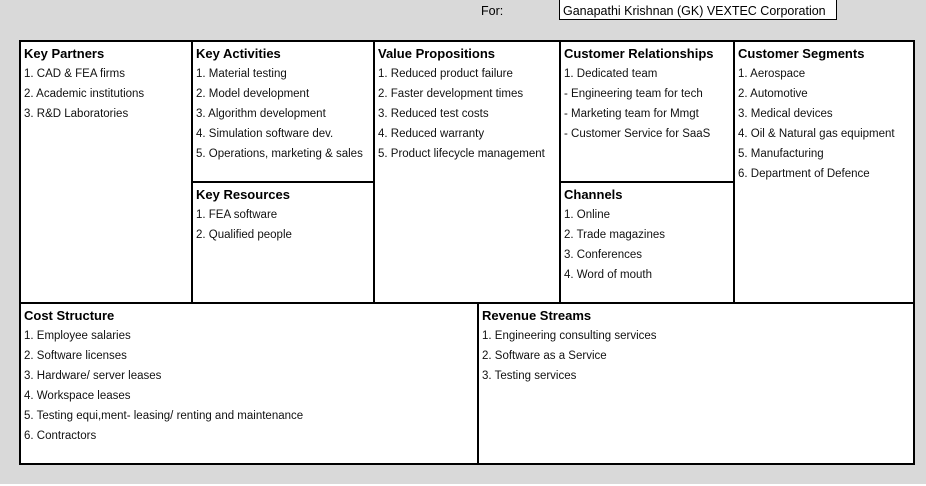 The height and width of the screenshot is (486, 926). I want to click on block-title: Revenue Streams, so click(537, 315).